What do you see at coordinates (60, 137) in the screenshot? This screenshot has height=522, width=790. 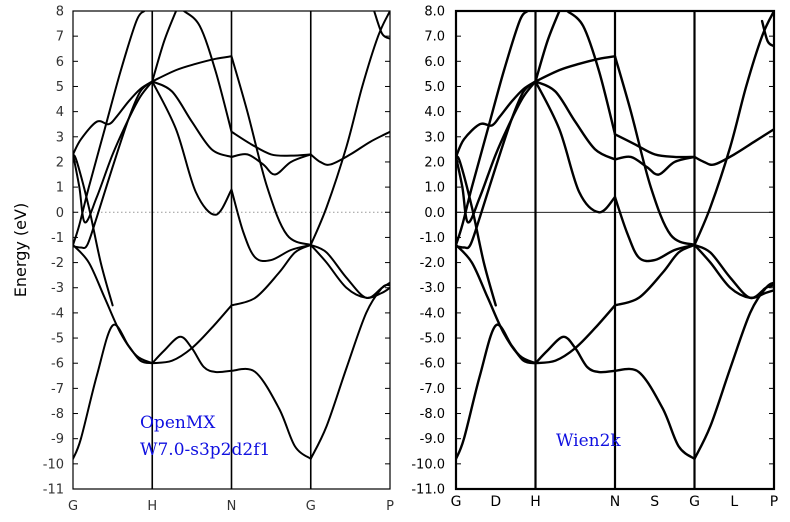 I see `left-ytick-label: 3` at bounding box center [60, 137].